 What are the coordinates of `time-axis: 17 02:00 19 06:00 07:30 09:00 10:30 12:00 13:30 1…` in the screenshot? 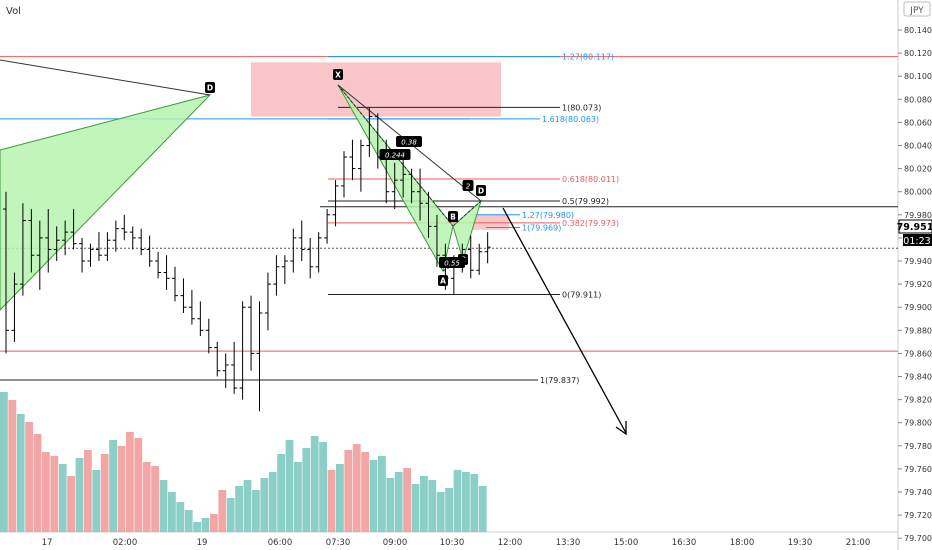 It's located at (456, 543).